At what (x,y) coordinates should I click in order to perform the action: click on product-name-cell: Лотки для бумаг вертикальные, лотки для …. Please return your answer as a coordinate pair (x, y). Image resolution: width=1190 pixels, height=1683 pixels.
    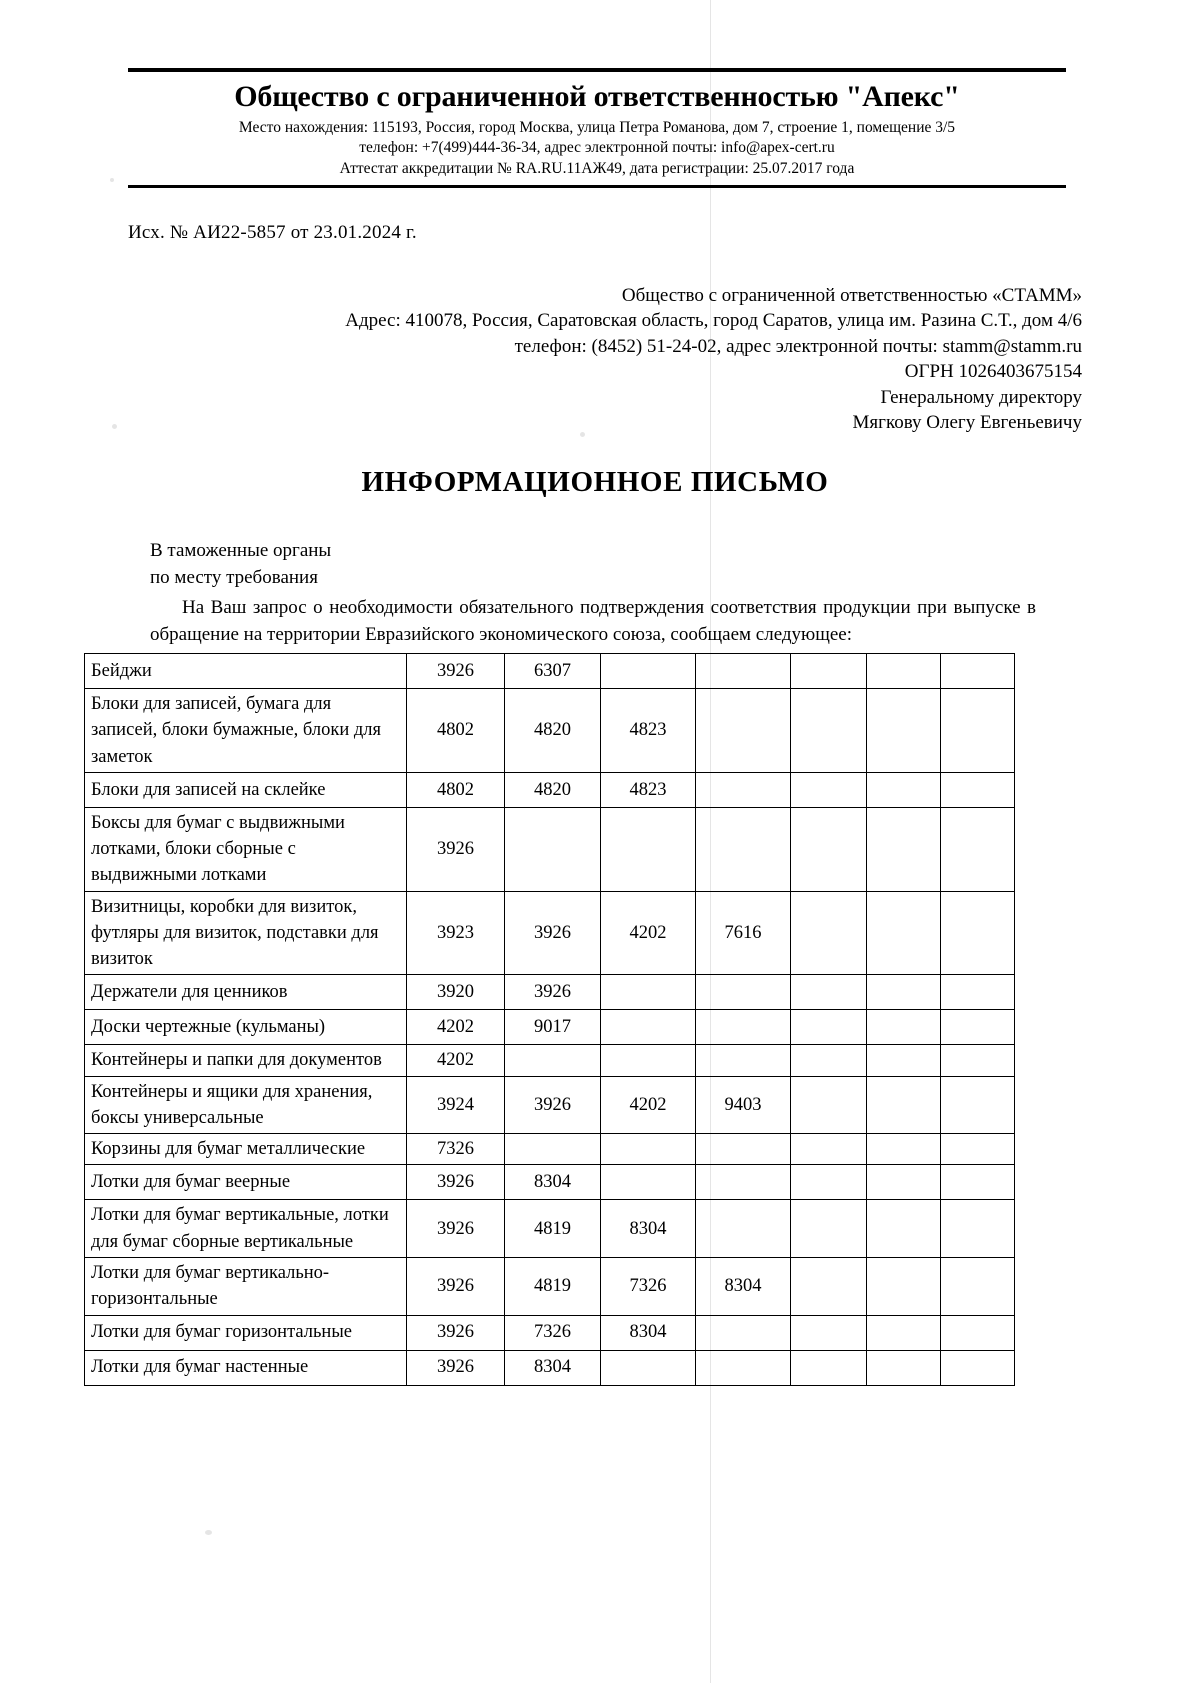
    Looking at the image, I should click on (245, 1228).